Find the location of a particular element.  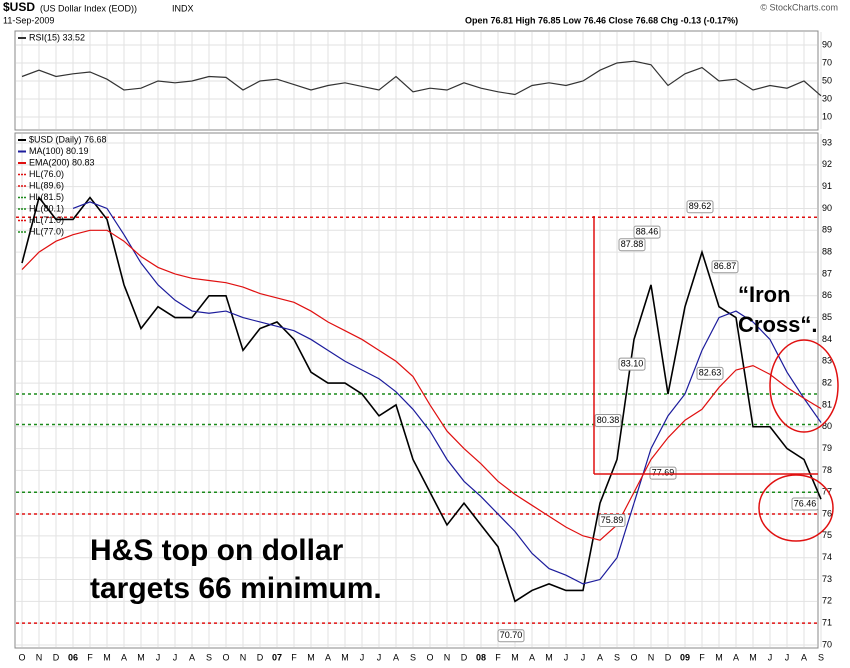

price-label: 89.62 is located at coordinates (700, 206).